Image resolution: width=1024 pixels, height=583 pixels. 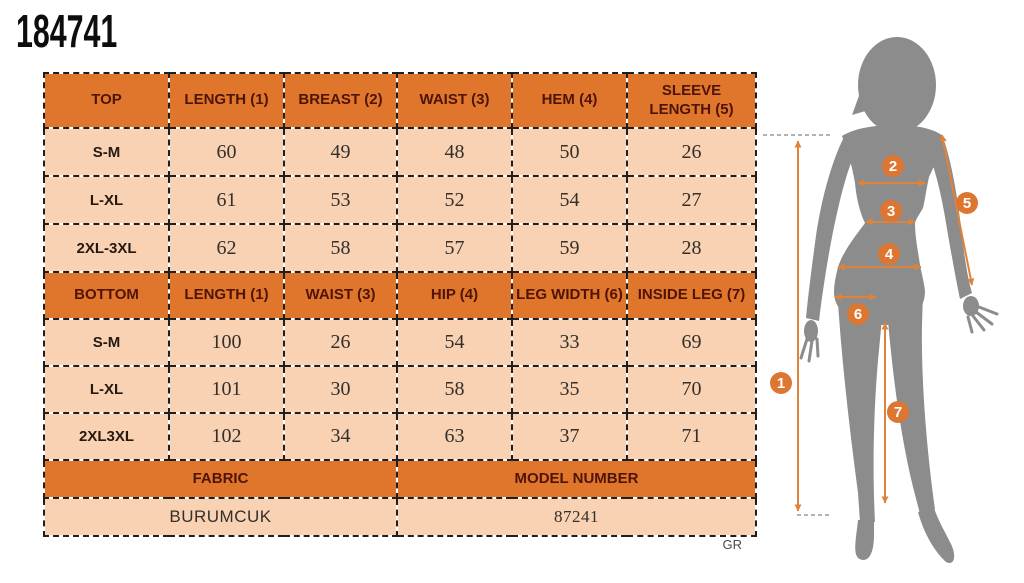 I want to click on bottom-lxl-waist: 30, so click(x=340, y=389).